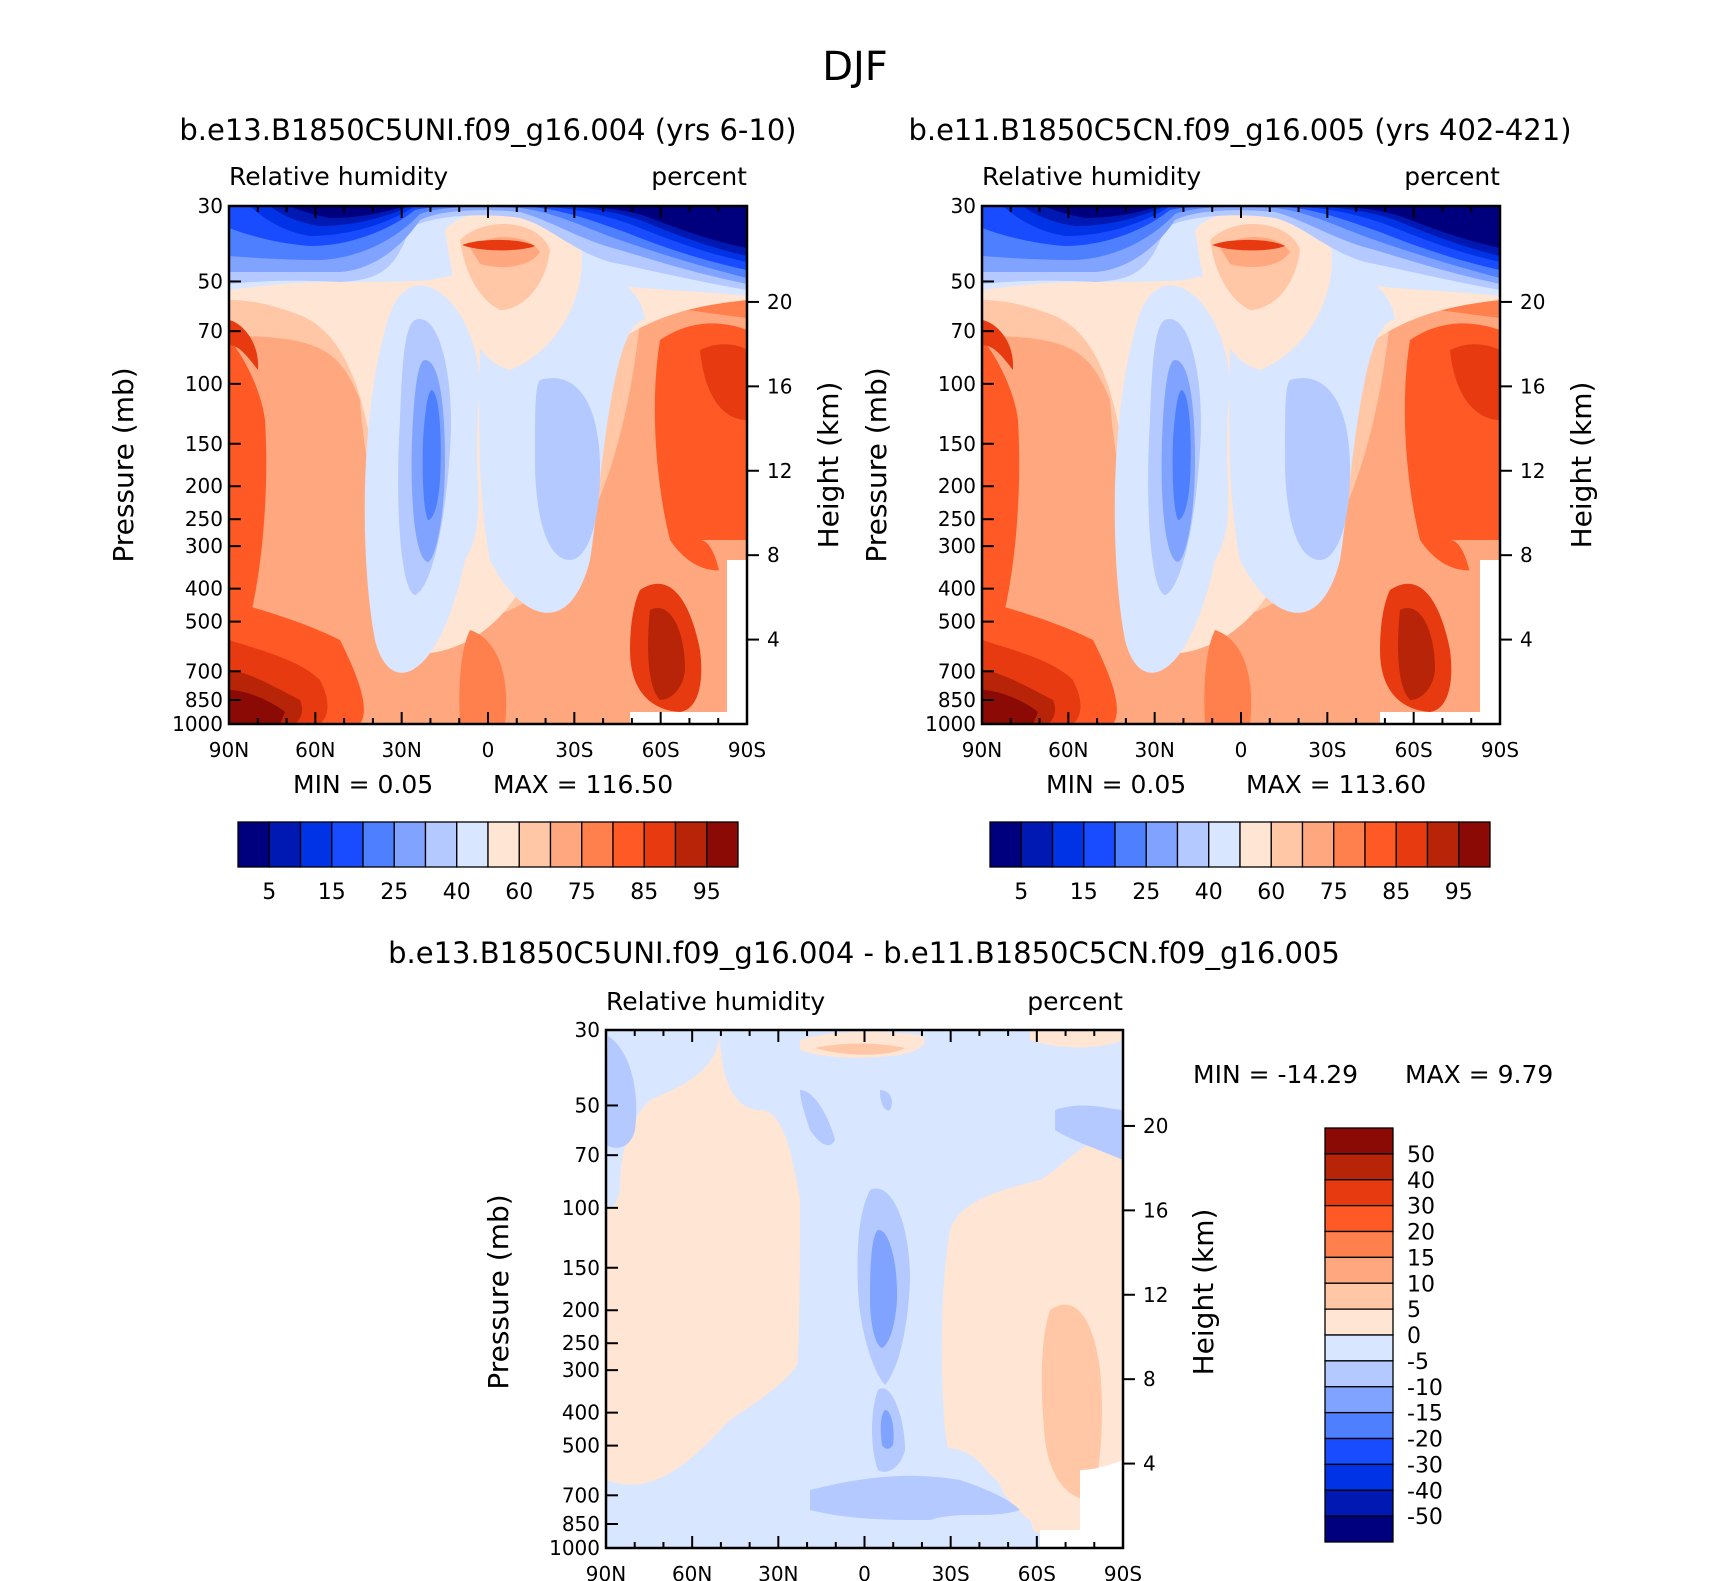  I want to click on panel-1-min: MIN = 0.05, so click(363, 784).